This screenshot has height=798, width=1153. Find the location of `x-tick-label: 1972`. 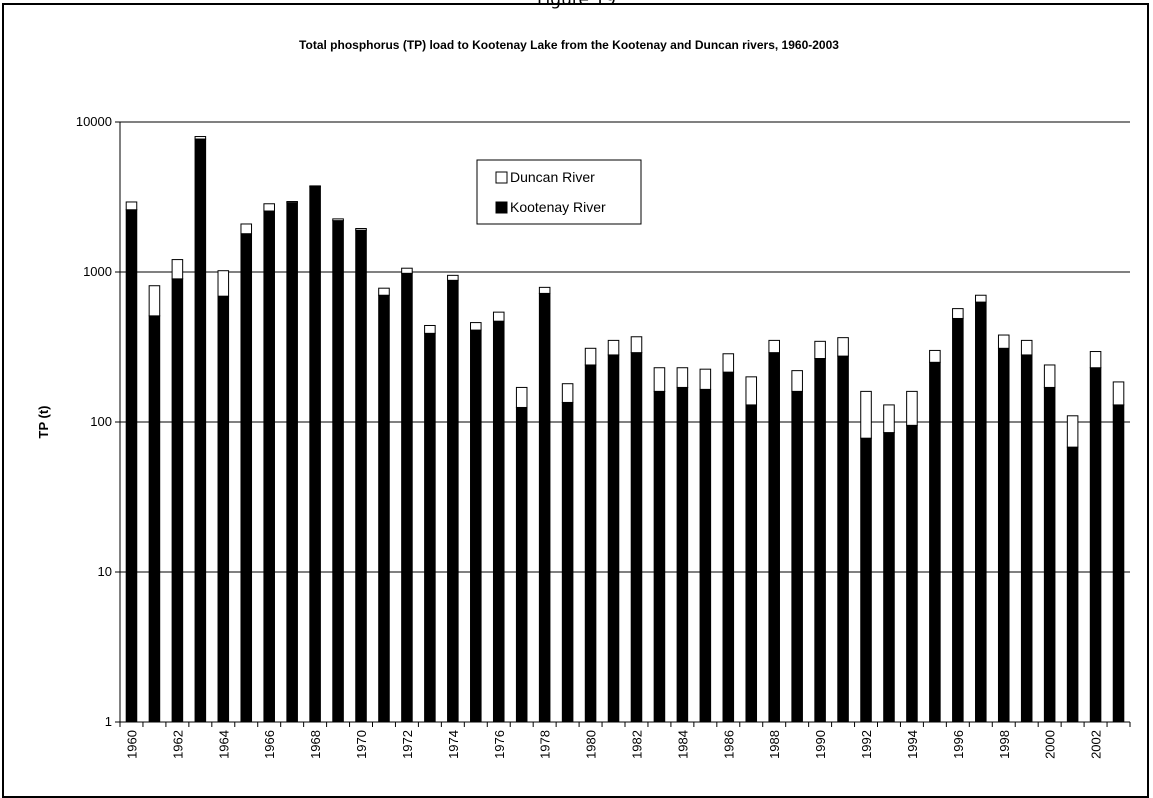

x-tick-label: 1972 is located at coordinates (407, 744).